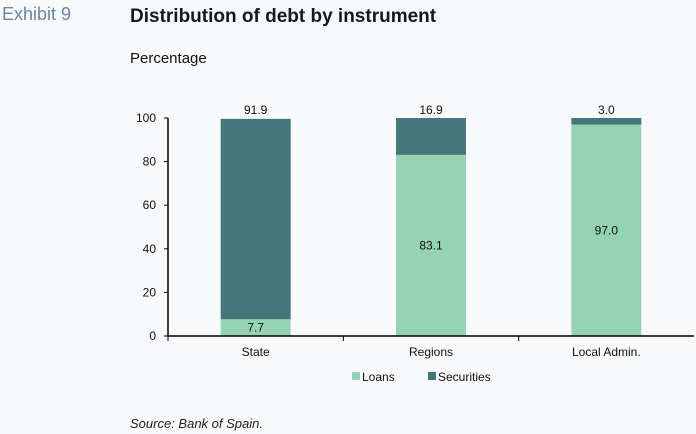 The width and height of the screenshot is (696, 434). What do you see at coordinates (152, 336) in the screenshot?
I see `y-tick-label: 0` at bounding box center [152, 336].